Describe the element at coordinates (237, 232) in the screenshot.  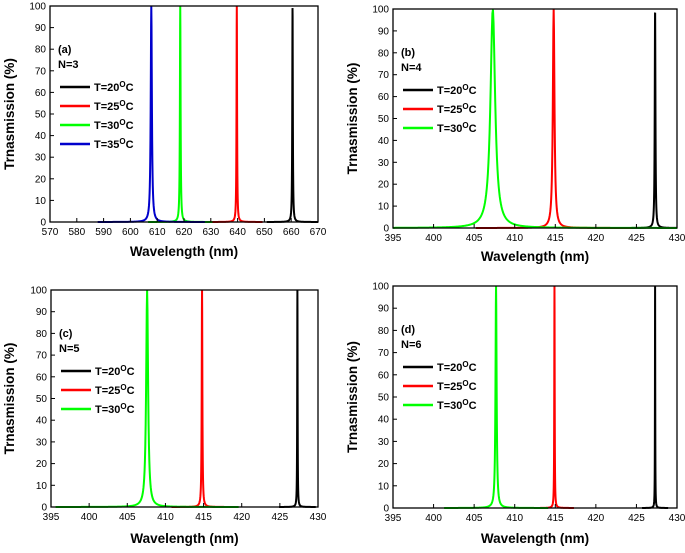
I see `x-tick-label: 640` at that location.